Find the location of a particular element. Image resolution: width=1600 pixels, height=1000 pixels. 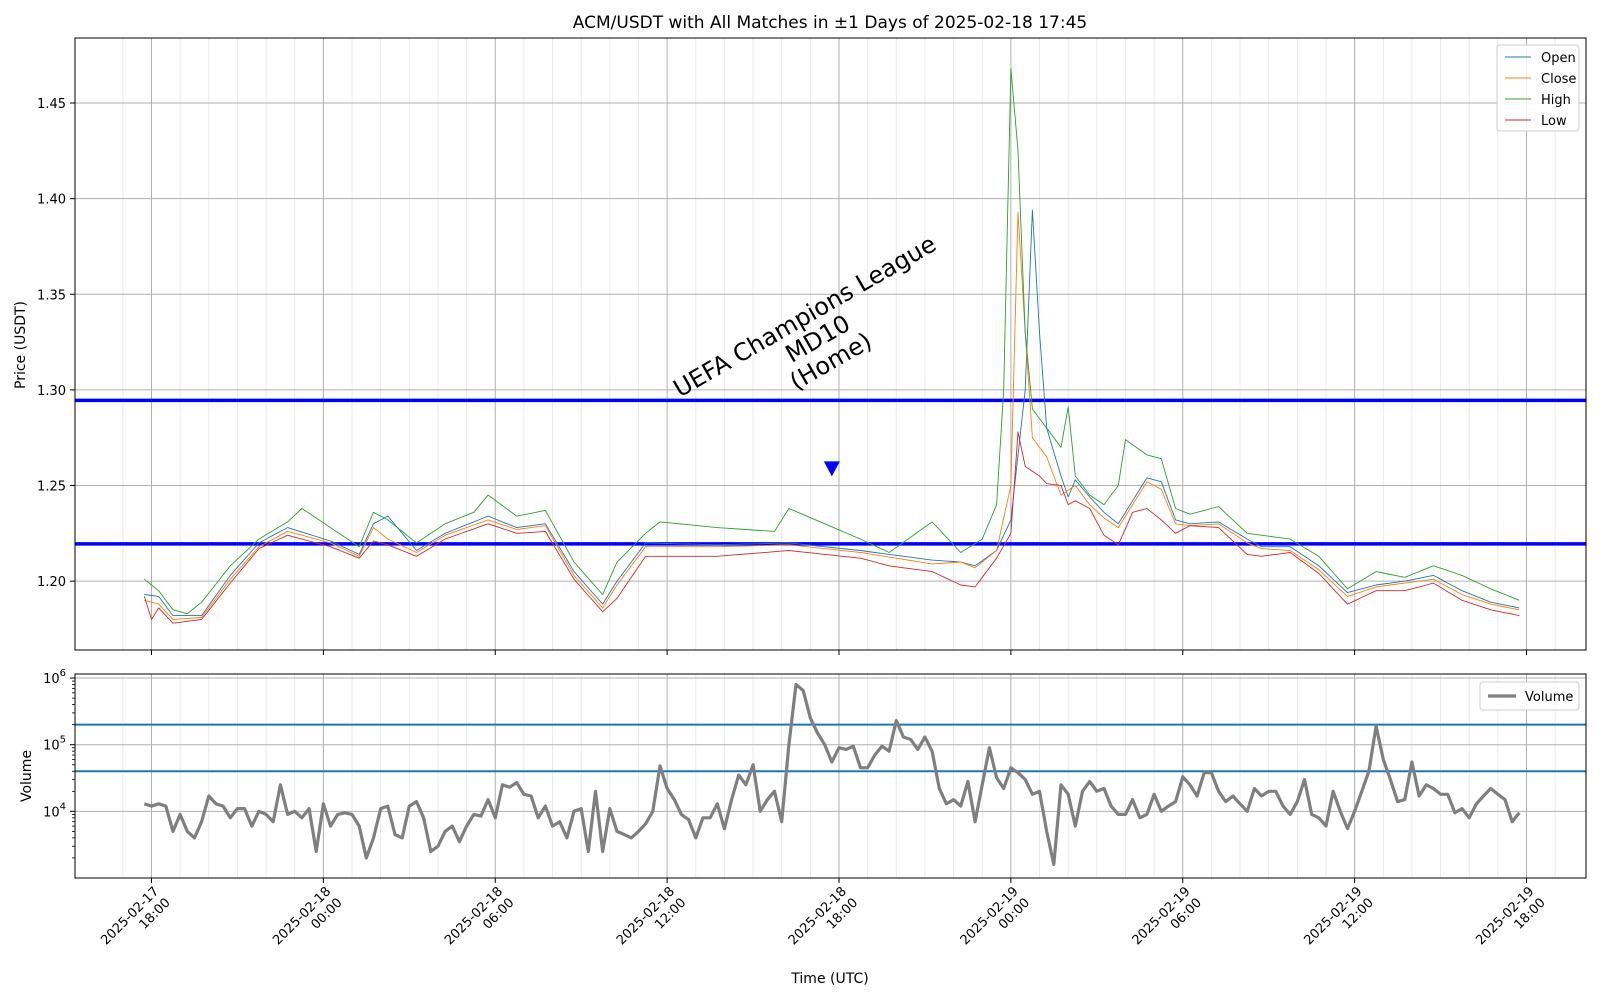

price-legend: Open Close High Low is located at coordinates (1538, 88).